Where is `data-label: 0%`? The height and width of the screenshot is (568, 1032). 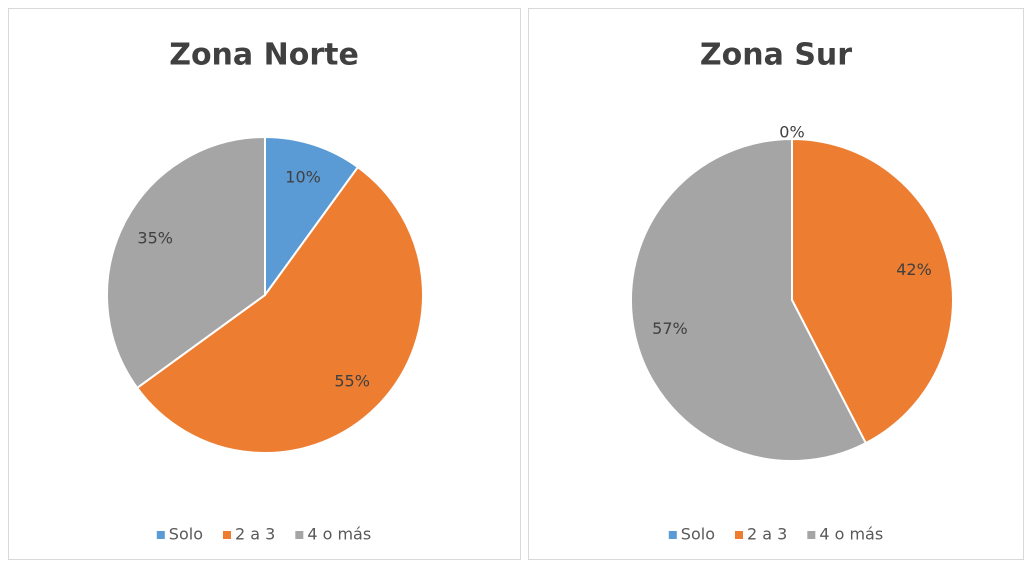 data-label: 0% is located at coordinates (791, 132).